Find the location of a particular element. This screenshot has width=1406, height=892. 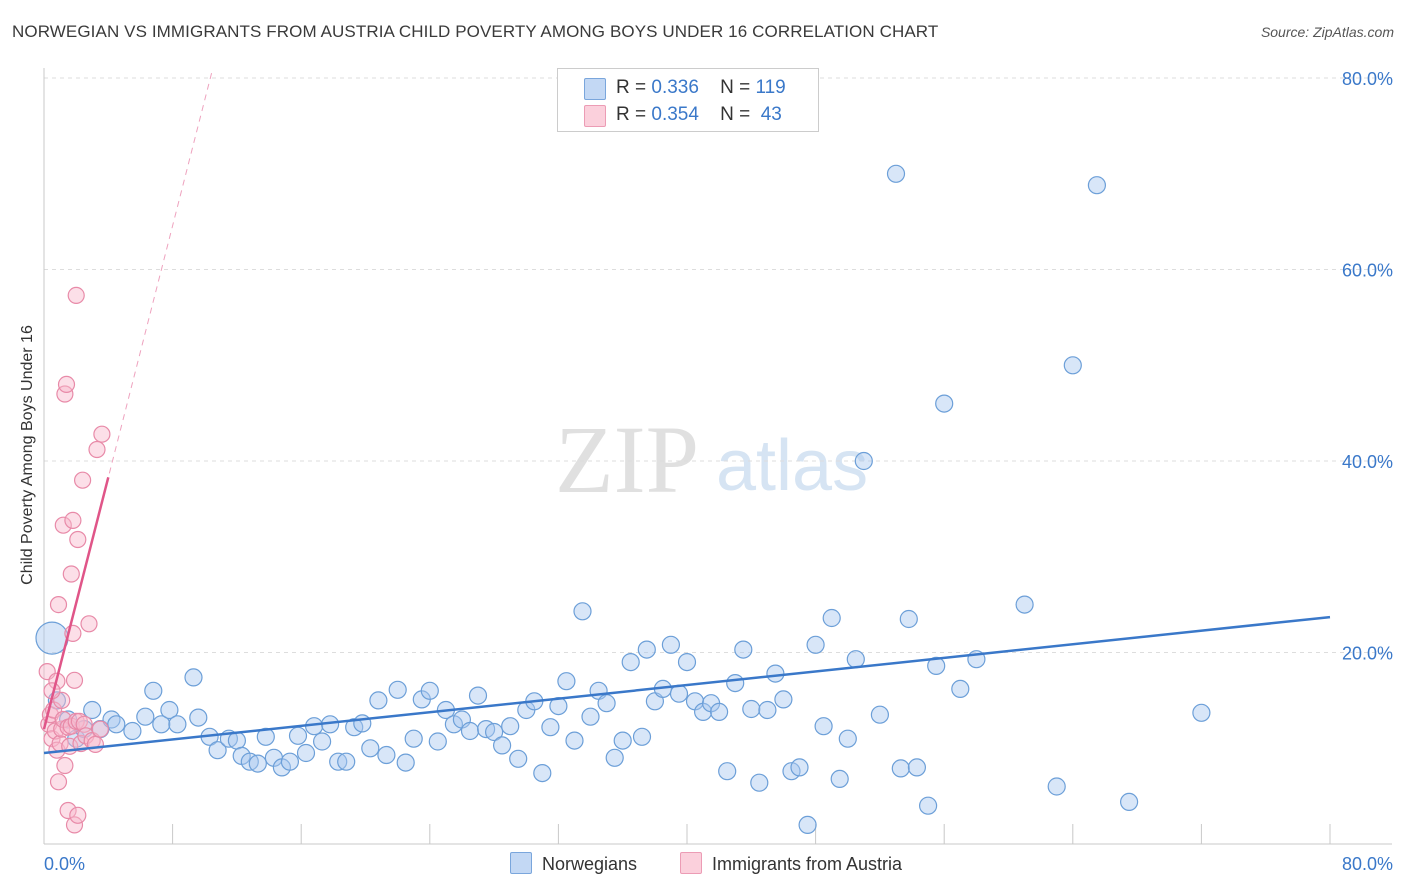

watermark-atlas: atlas is located at coordinates (792, 466).